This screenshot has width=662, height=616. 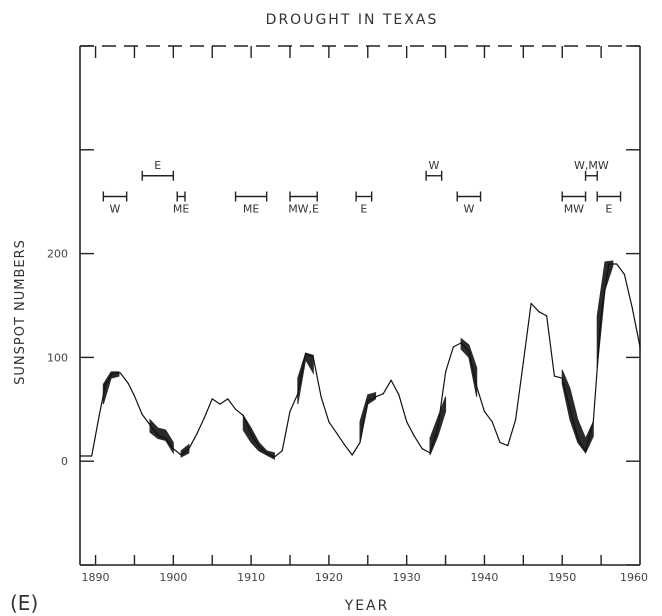 I want to click on x-tick-label: 1890, so click(x=96, y=577).